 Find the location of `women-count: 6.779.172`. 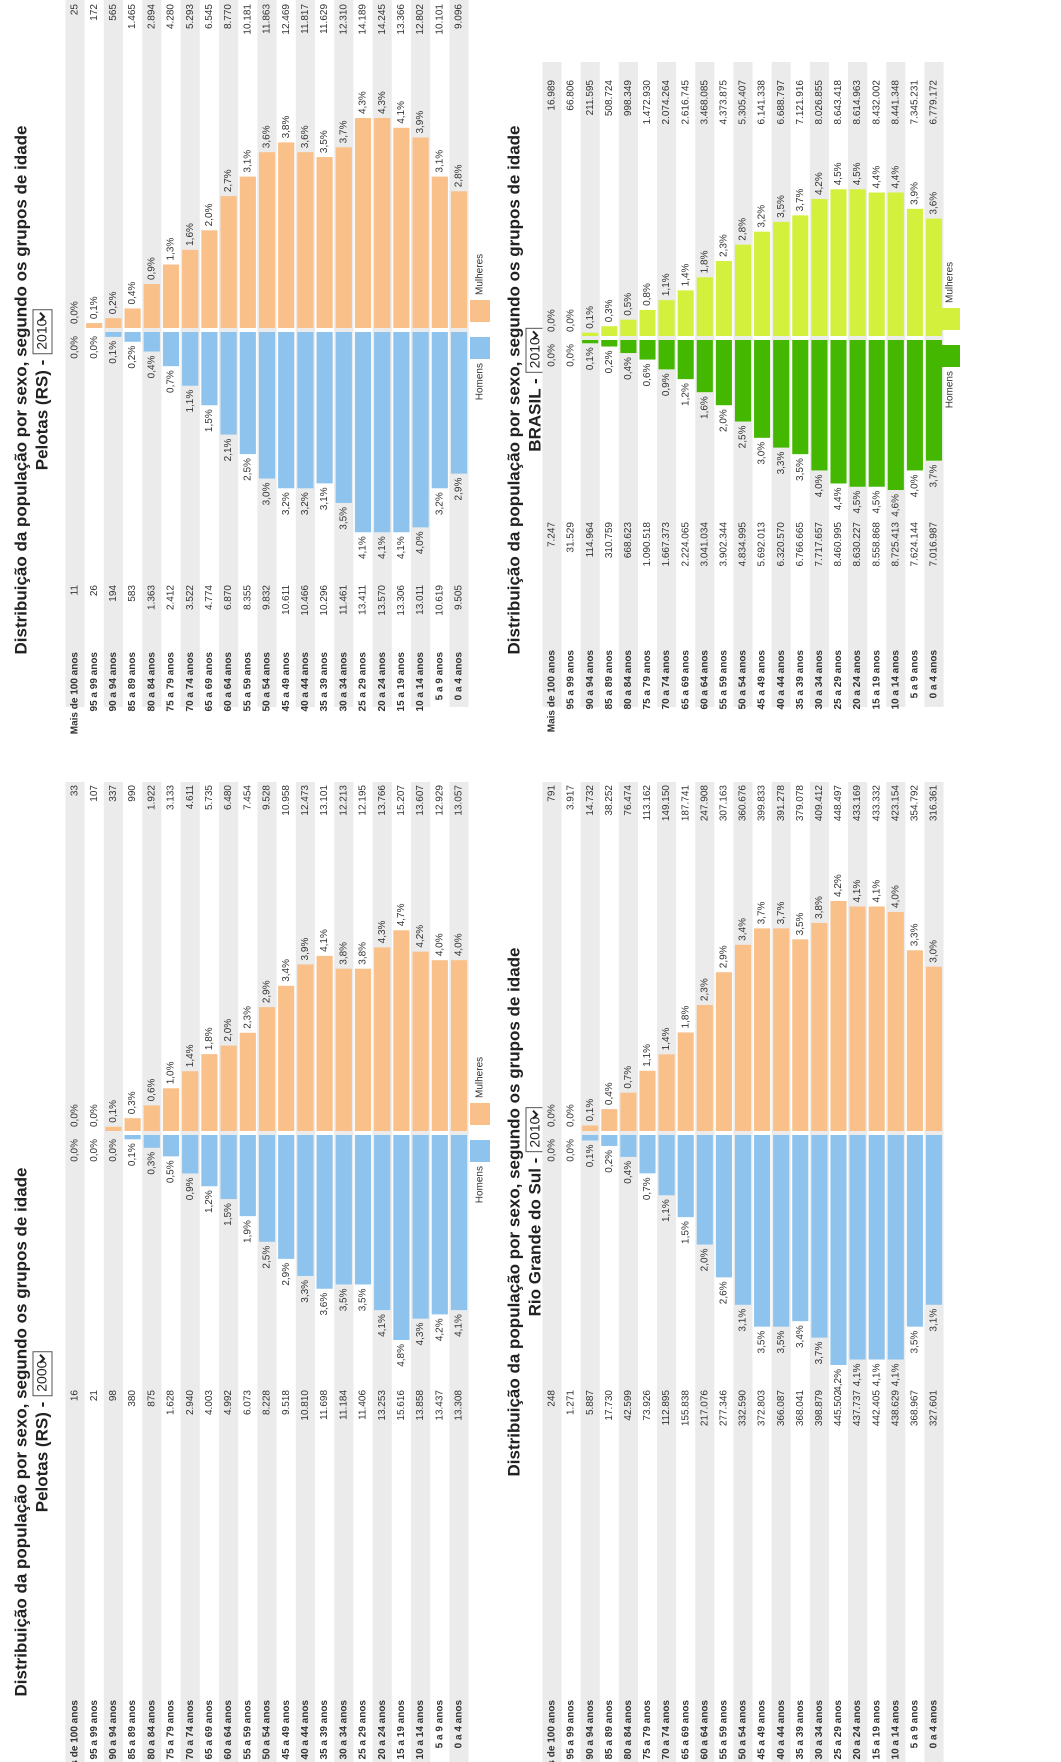

women-count: 6.779.172 is located at coordinates (934, 102).